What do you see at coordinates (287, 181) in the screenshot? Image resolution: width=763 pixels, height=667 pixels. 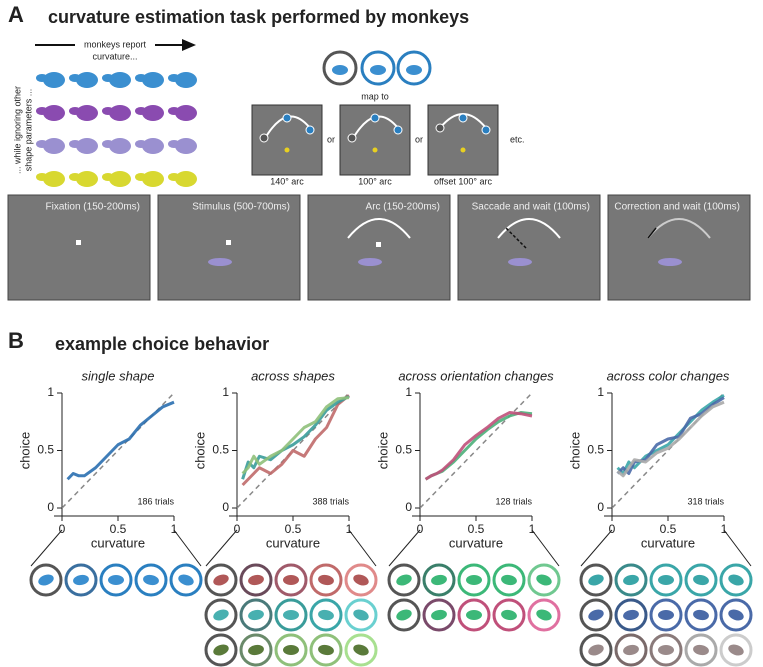 I see `arc-label: 140° arc` at bounding box center [287, 181].